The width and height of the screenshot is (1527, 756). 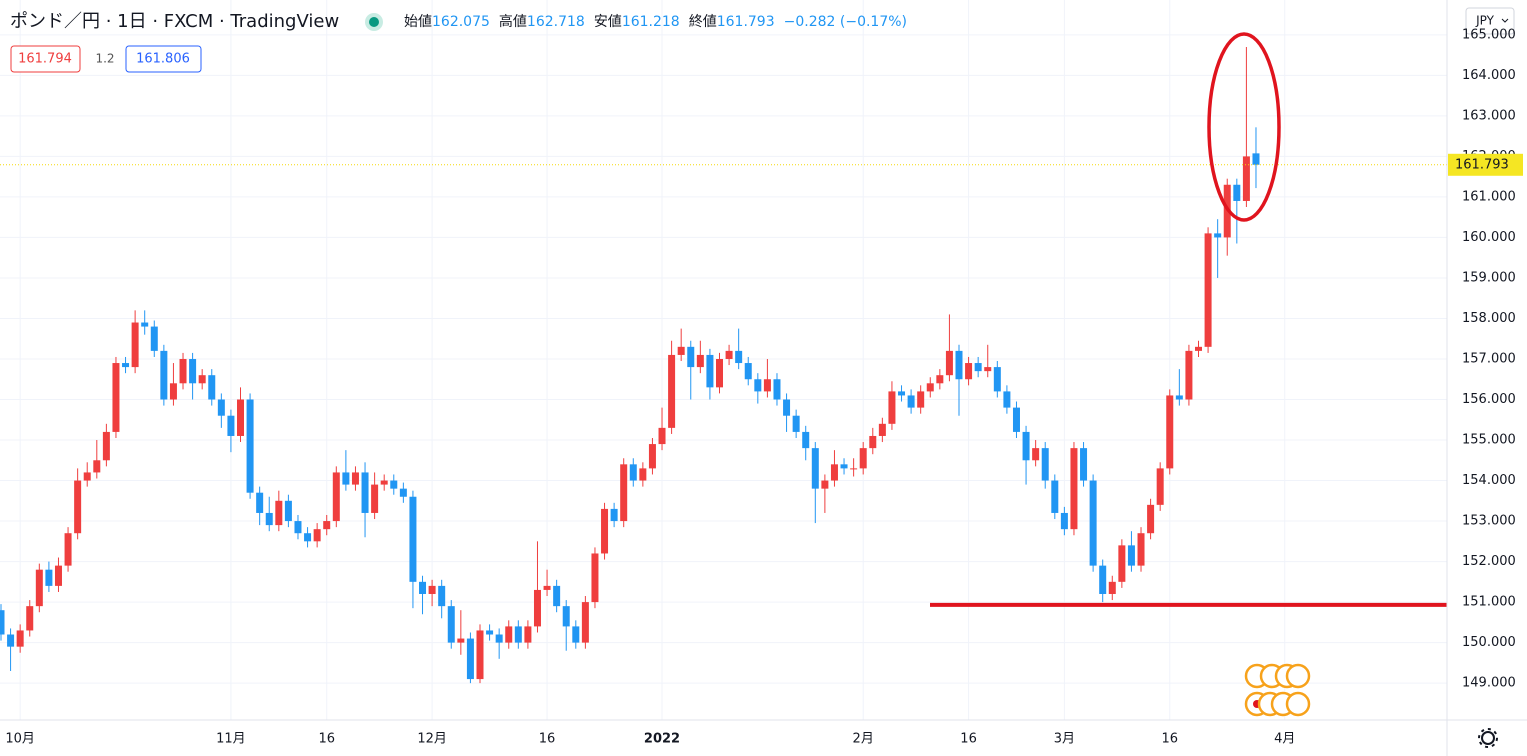 What do you see at coordinates (1505, 20) in the screenshot?
I see `dropdown-arrow` at bounding box center [1505, 20].